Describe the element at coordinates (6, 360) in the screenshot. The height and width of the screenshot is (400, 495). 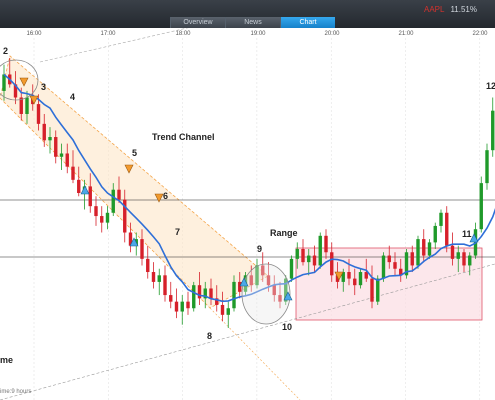
I see `cut-off-label: me` at that location.